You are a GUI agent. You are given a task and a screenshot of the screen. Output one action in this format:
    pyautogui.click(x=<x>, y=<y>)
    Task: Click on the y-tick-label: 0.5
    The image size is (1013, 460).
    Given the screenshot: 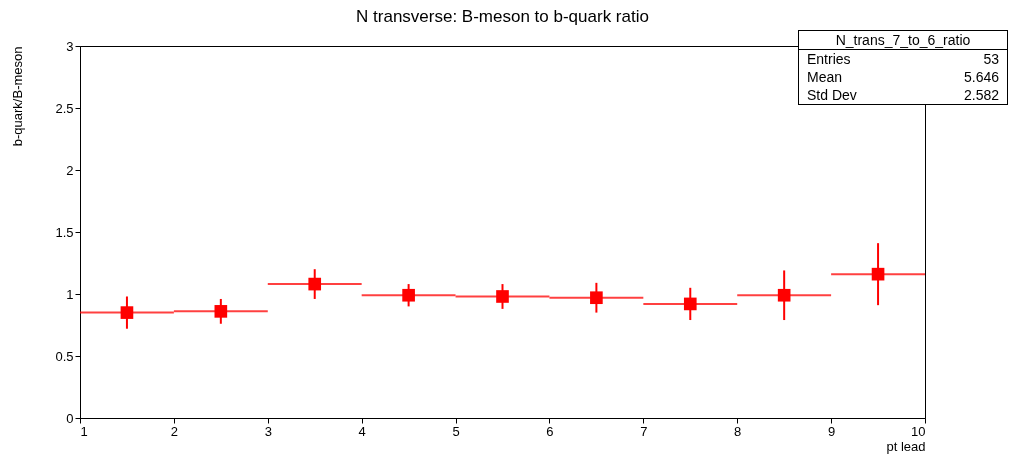 What is the action you would take?
    pyautogui.click(x=64, y=356)
    